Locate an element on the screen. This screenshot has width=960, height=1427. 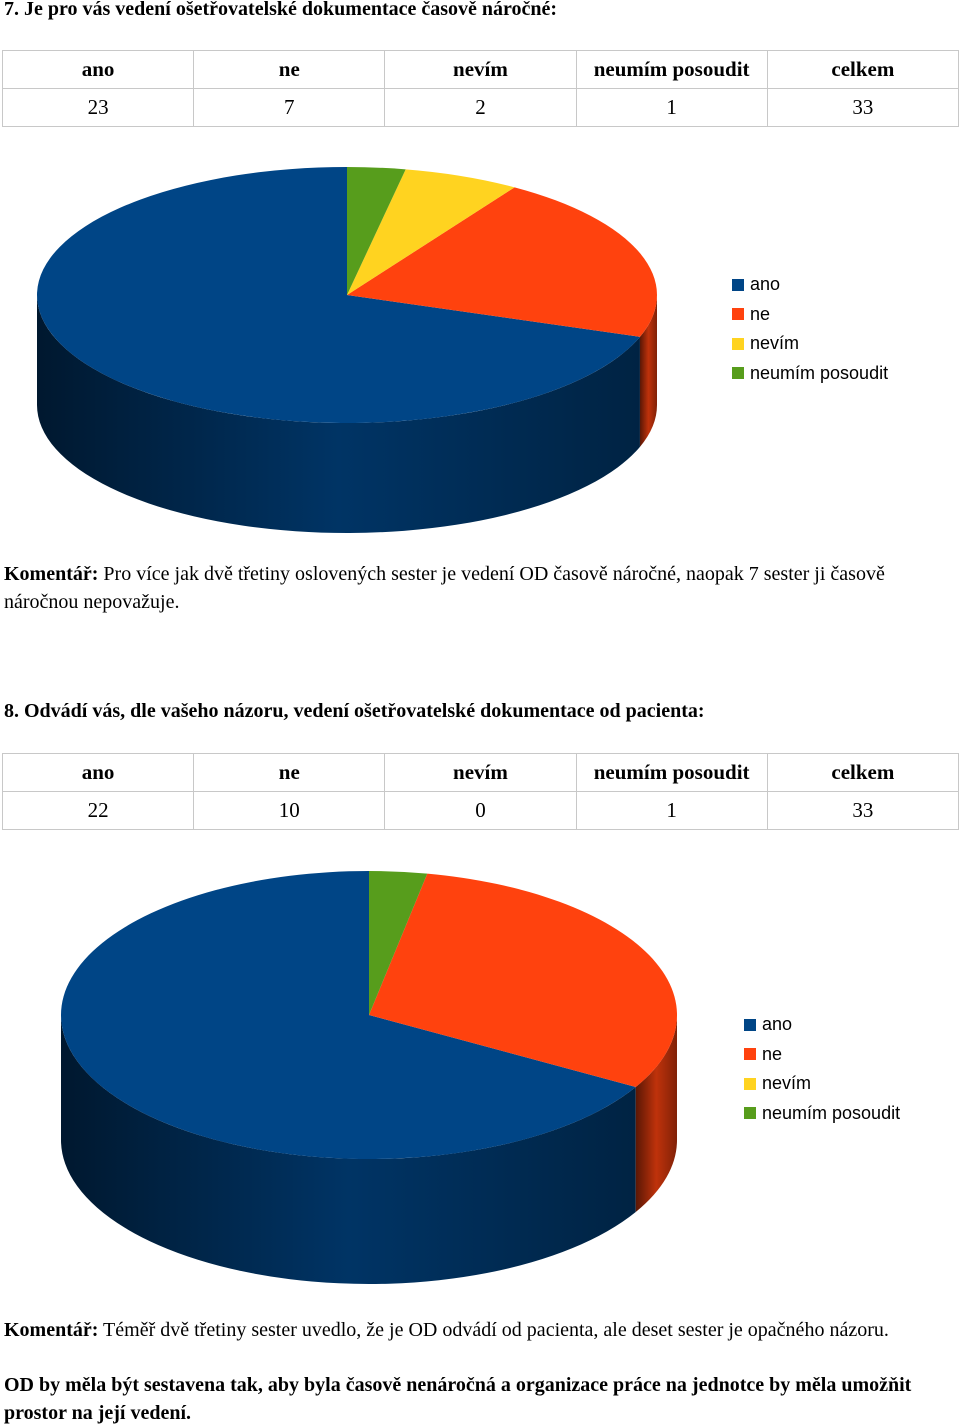
value-cell: 7 is located at coordinates (289, 107).